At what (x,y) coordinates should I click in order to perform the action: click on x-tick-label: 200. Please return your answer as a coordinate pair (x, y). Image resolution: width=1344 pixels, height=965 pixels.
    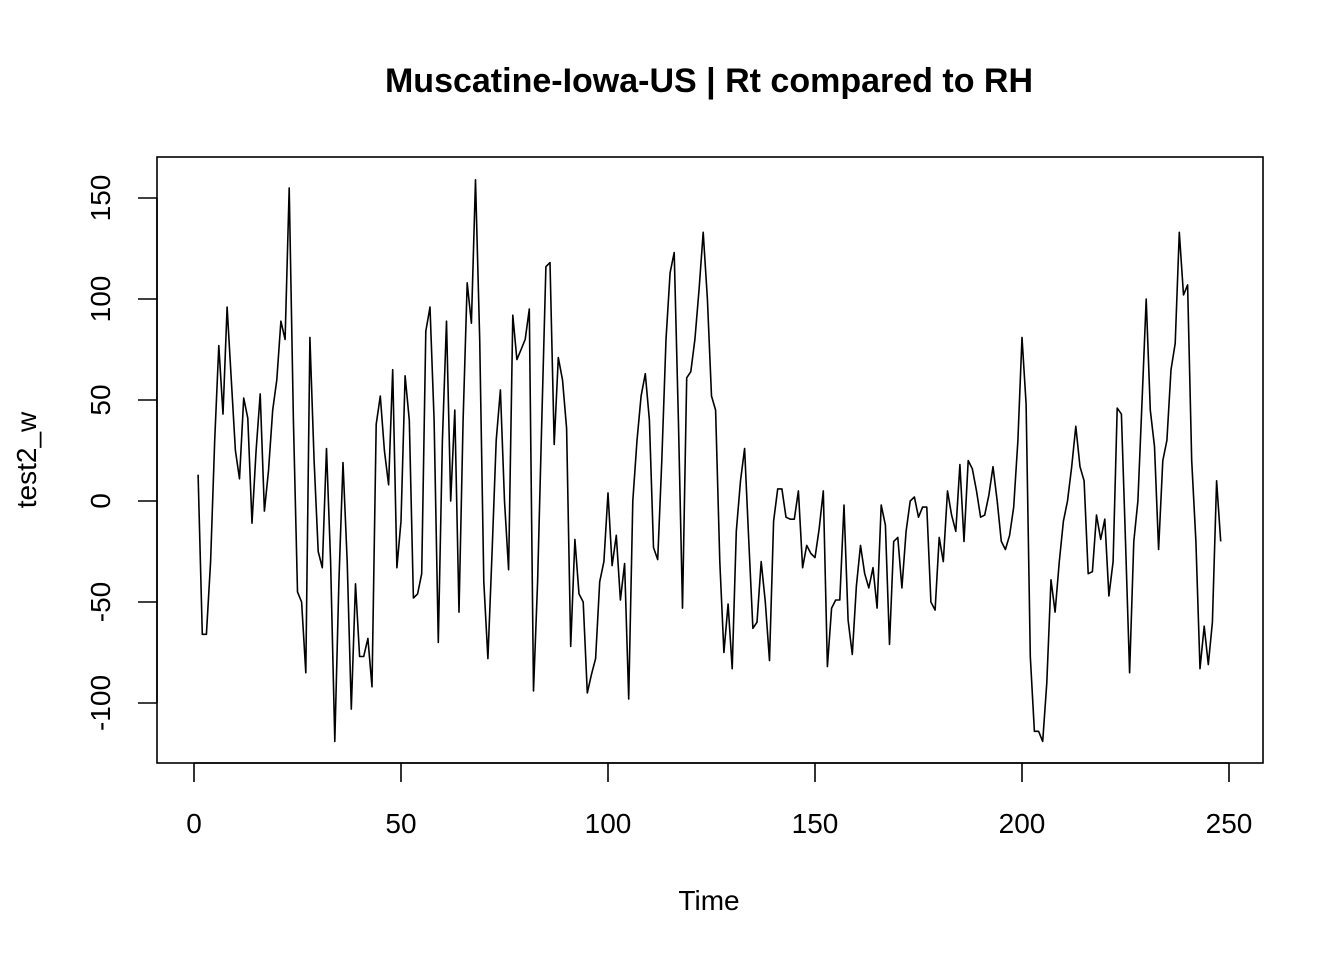
    Looking at the image, I should click on (1022, 823).